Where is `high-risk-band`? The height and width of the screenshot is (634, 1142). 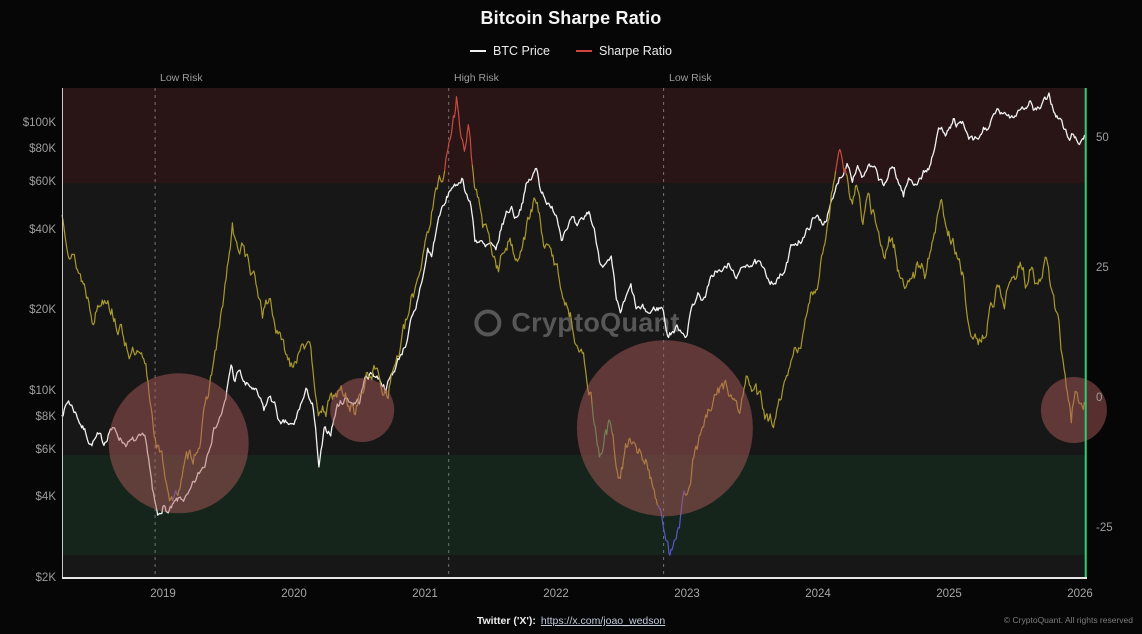
high-risk-band is located at coordinates (574, 136).